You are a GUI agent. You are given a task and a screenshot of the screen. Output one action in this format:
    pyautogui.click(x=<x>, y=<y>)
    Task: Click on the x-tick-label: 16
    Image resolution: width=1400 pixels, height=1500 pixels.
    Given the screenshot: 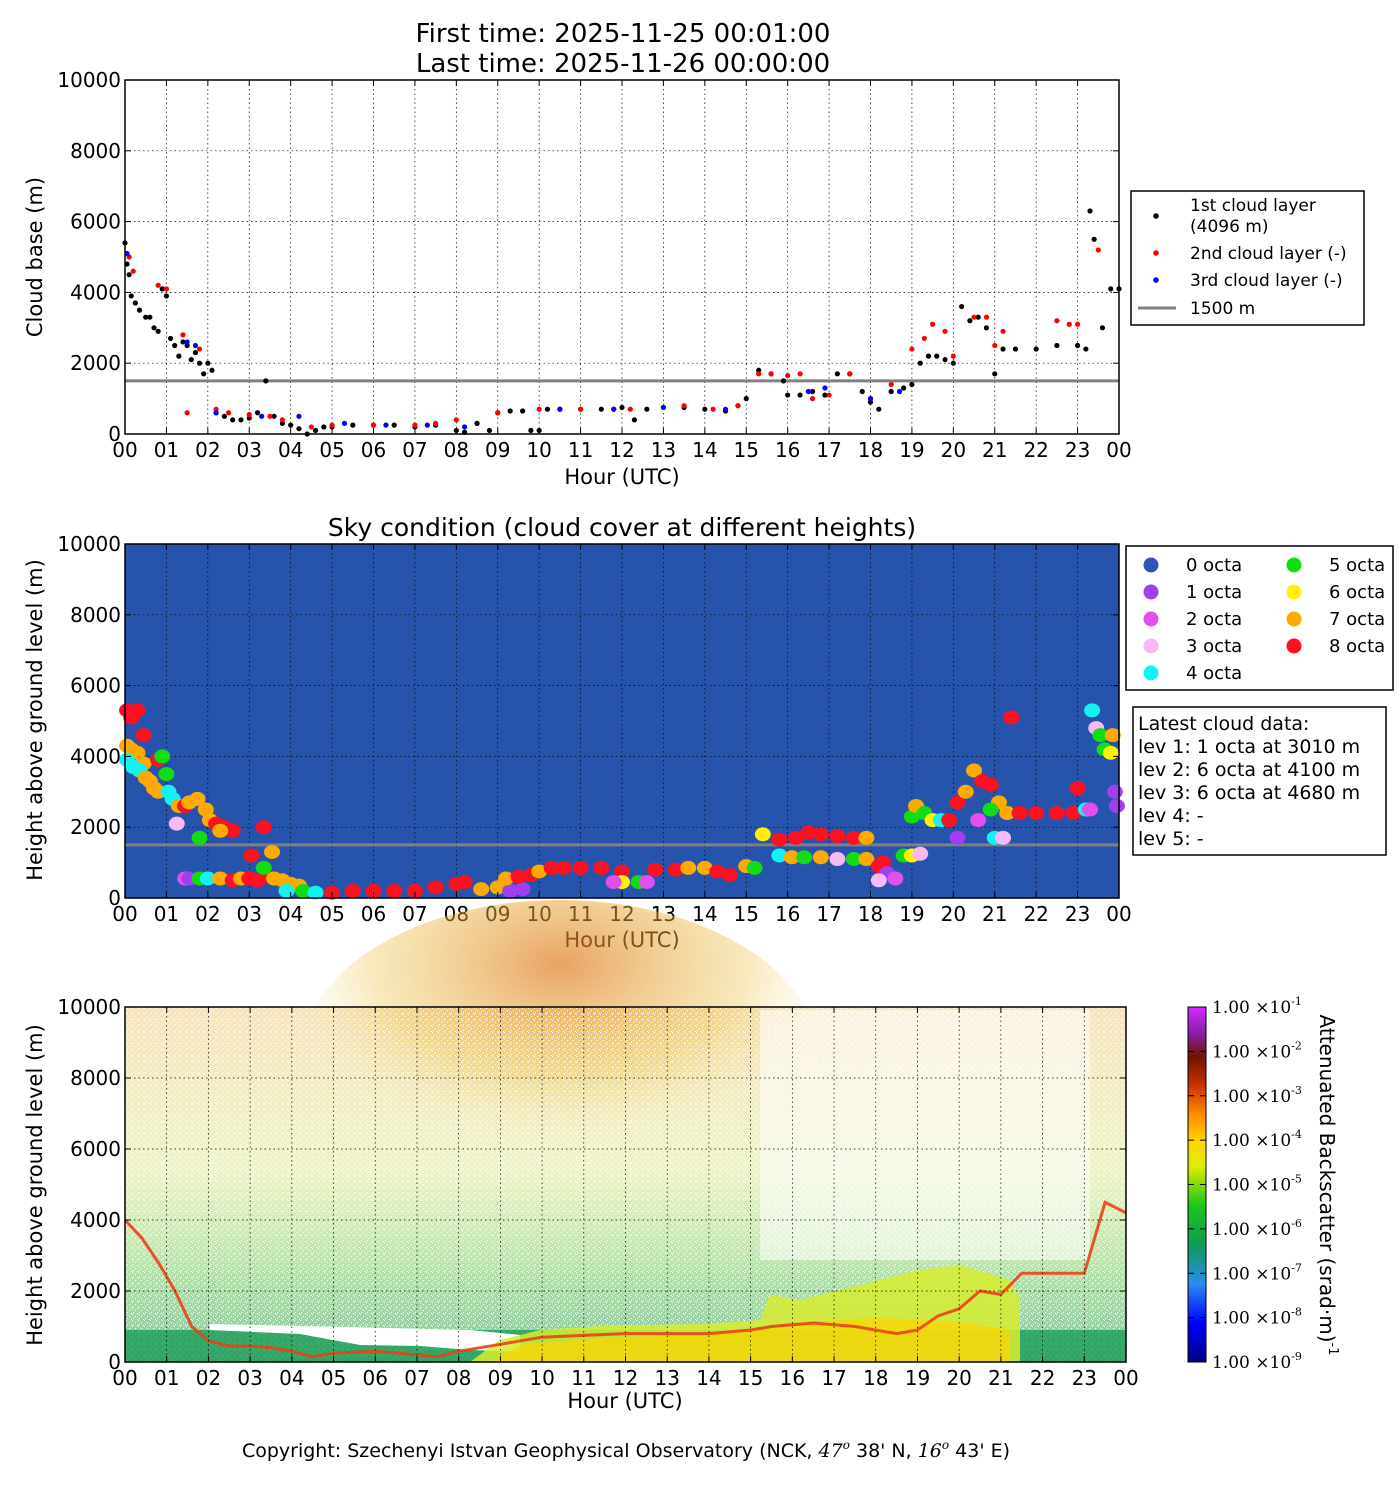 What is the action you would take?
    pyautogui.click(x=792, y=1378)
    